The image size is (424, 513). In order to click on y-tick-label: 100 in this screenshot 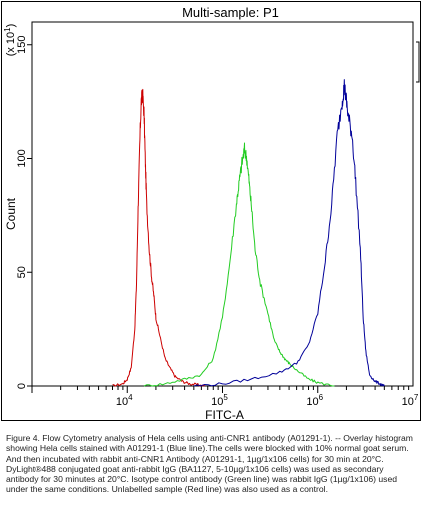, I will do `click(22, 158)`.